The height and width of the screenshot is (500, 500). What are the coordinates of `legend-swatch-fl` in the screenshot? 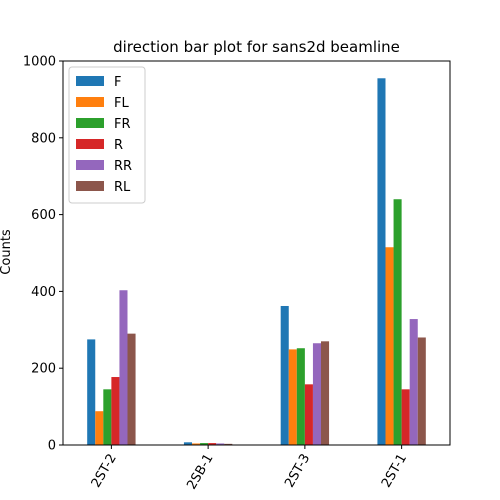 It's located at (90, 102).